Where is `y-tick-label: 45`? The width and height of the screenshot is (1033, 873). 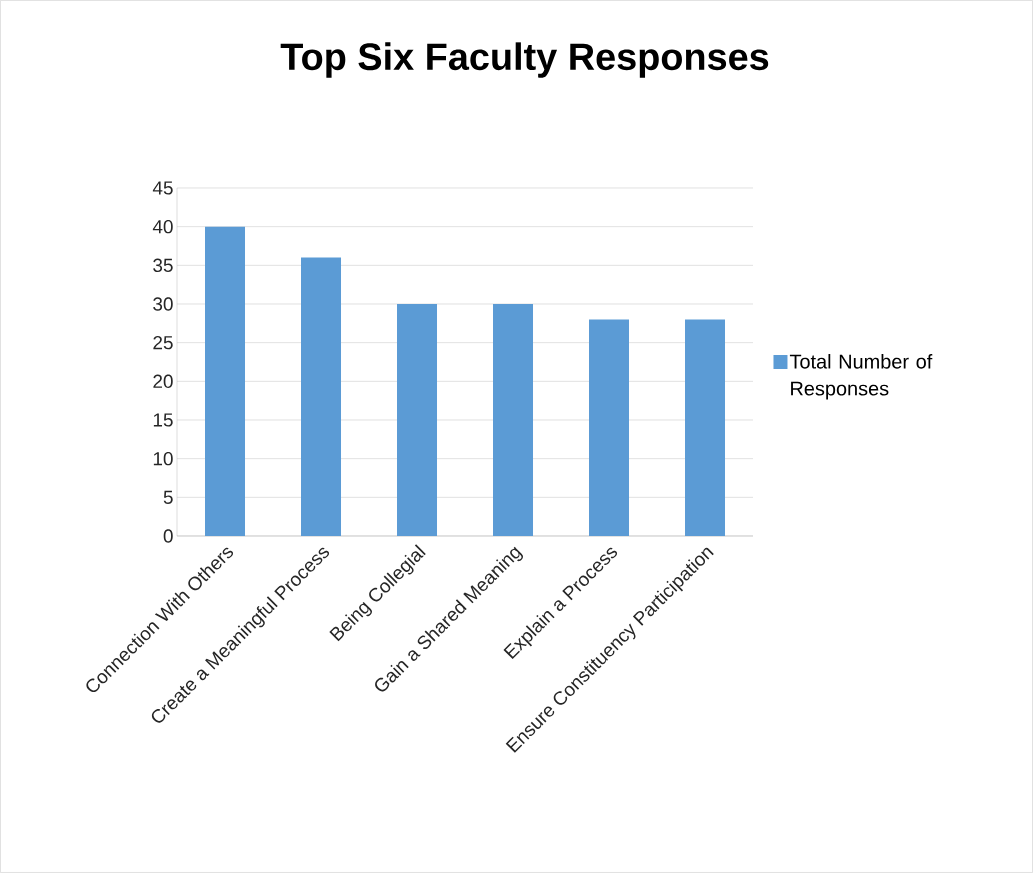
y-tick-label: 45 is located at coordinates (162, 188).